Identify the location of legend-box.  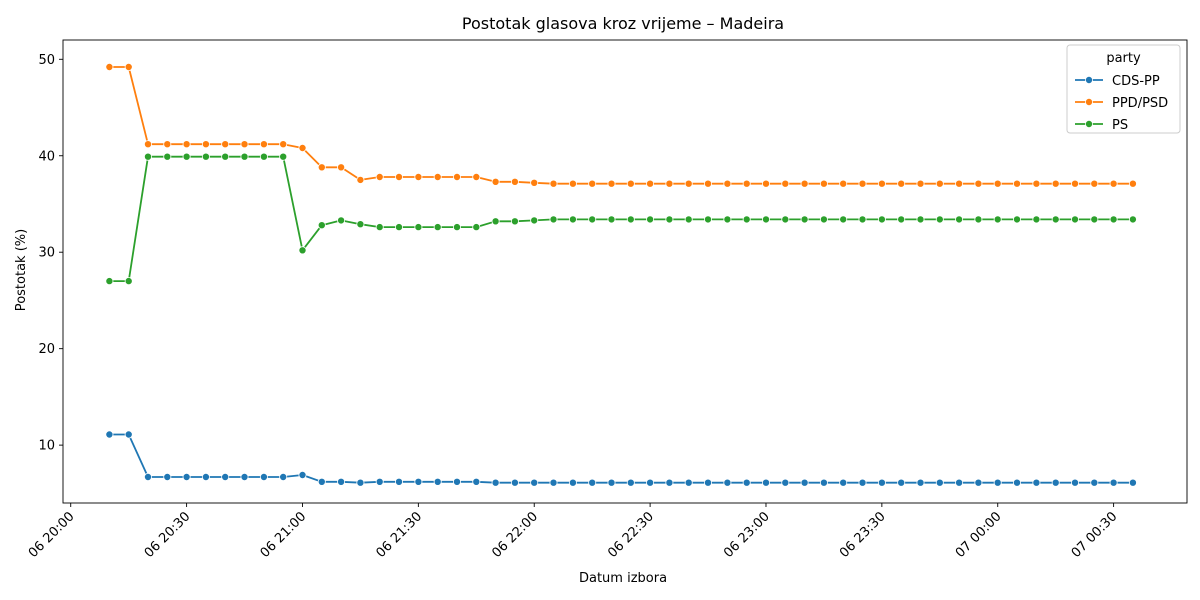
(1123, 89).